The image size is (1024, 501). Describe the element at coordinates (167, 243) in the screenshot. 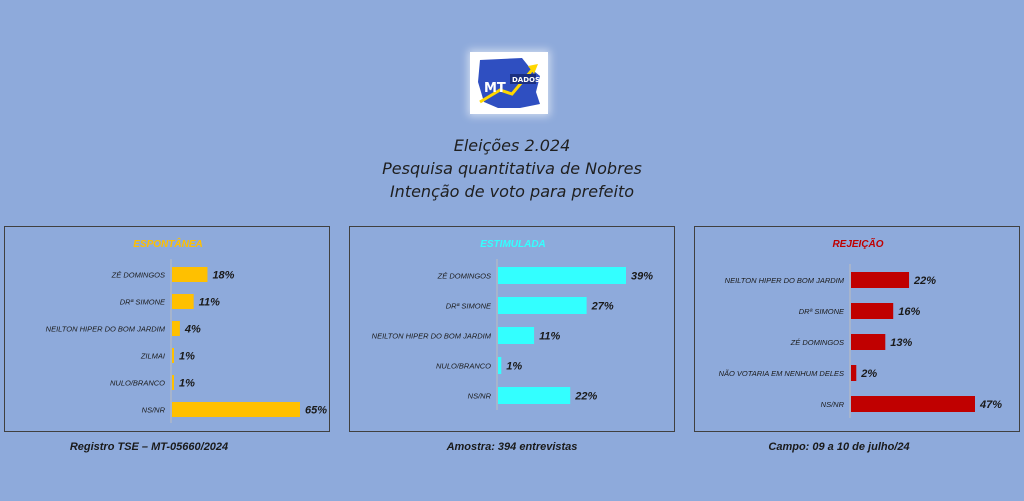

I see `chart-title-espontanea: ESPONTÂNEA` at that location.